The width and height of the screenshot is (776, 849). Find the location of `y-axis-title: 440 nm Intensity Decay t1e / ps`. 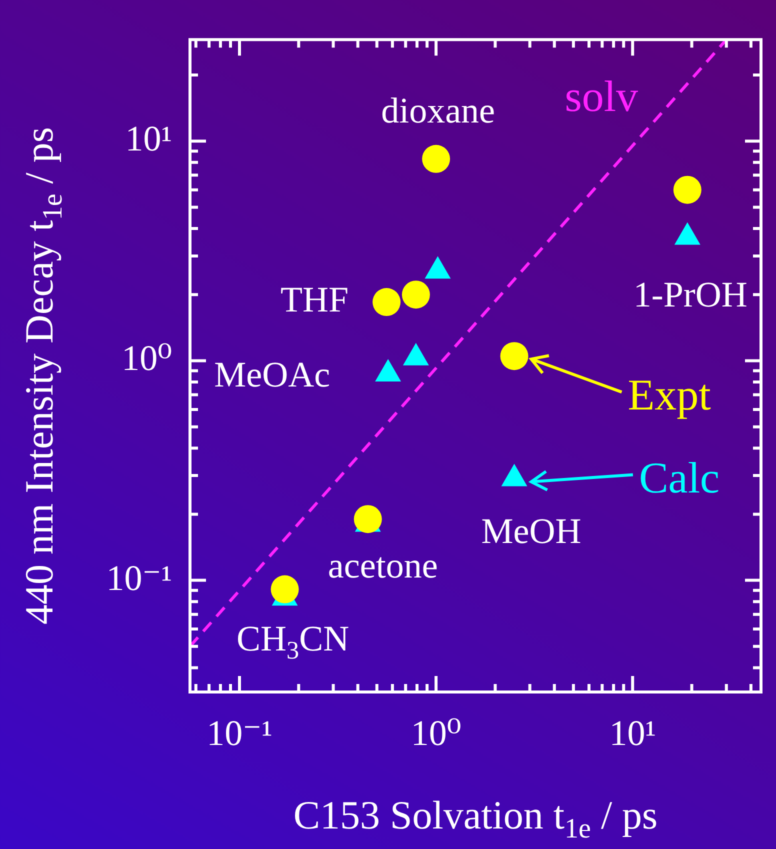

y-axis-title: 440 nm Intensity Decay t1e / ps is located at coordinates (42, 376).